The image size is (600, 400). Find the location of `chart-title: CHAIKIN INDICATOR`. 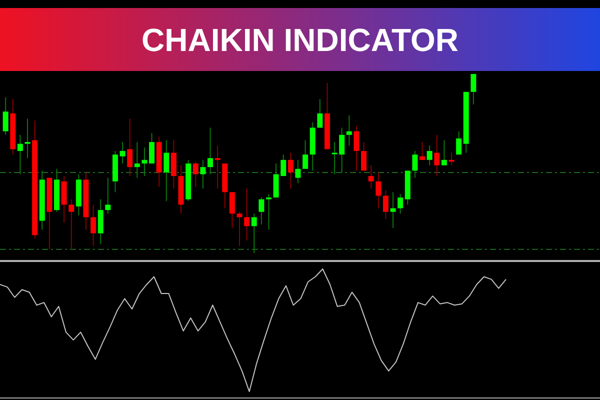

chart-title: CHAIKIN INDICATOR is located at coordinates (300, 40).